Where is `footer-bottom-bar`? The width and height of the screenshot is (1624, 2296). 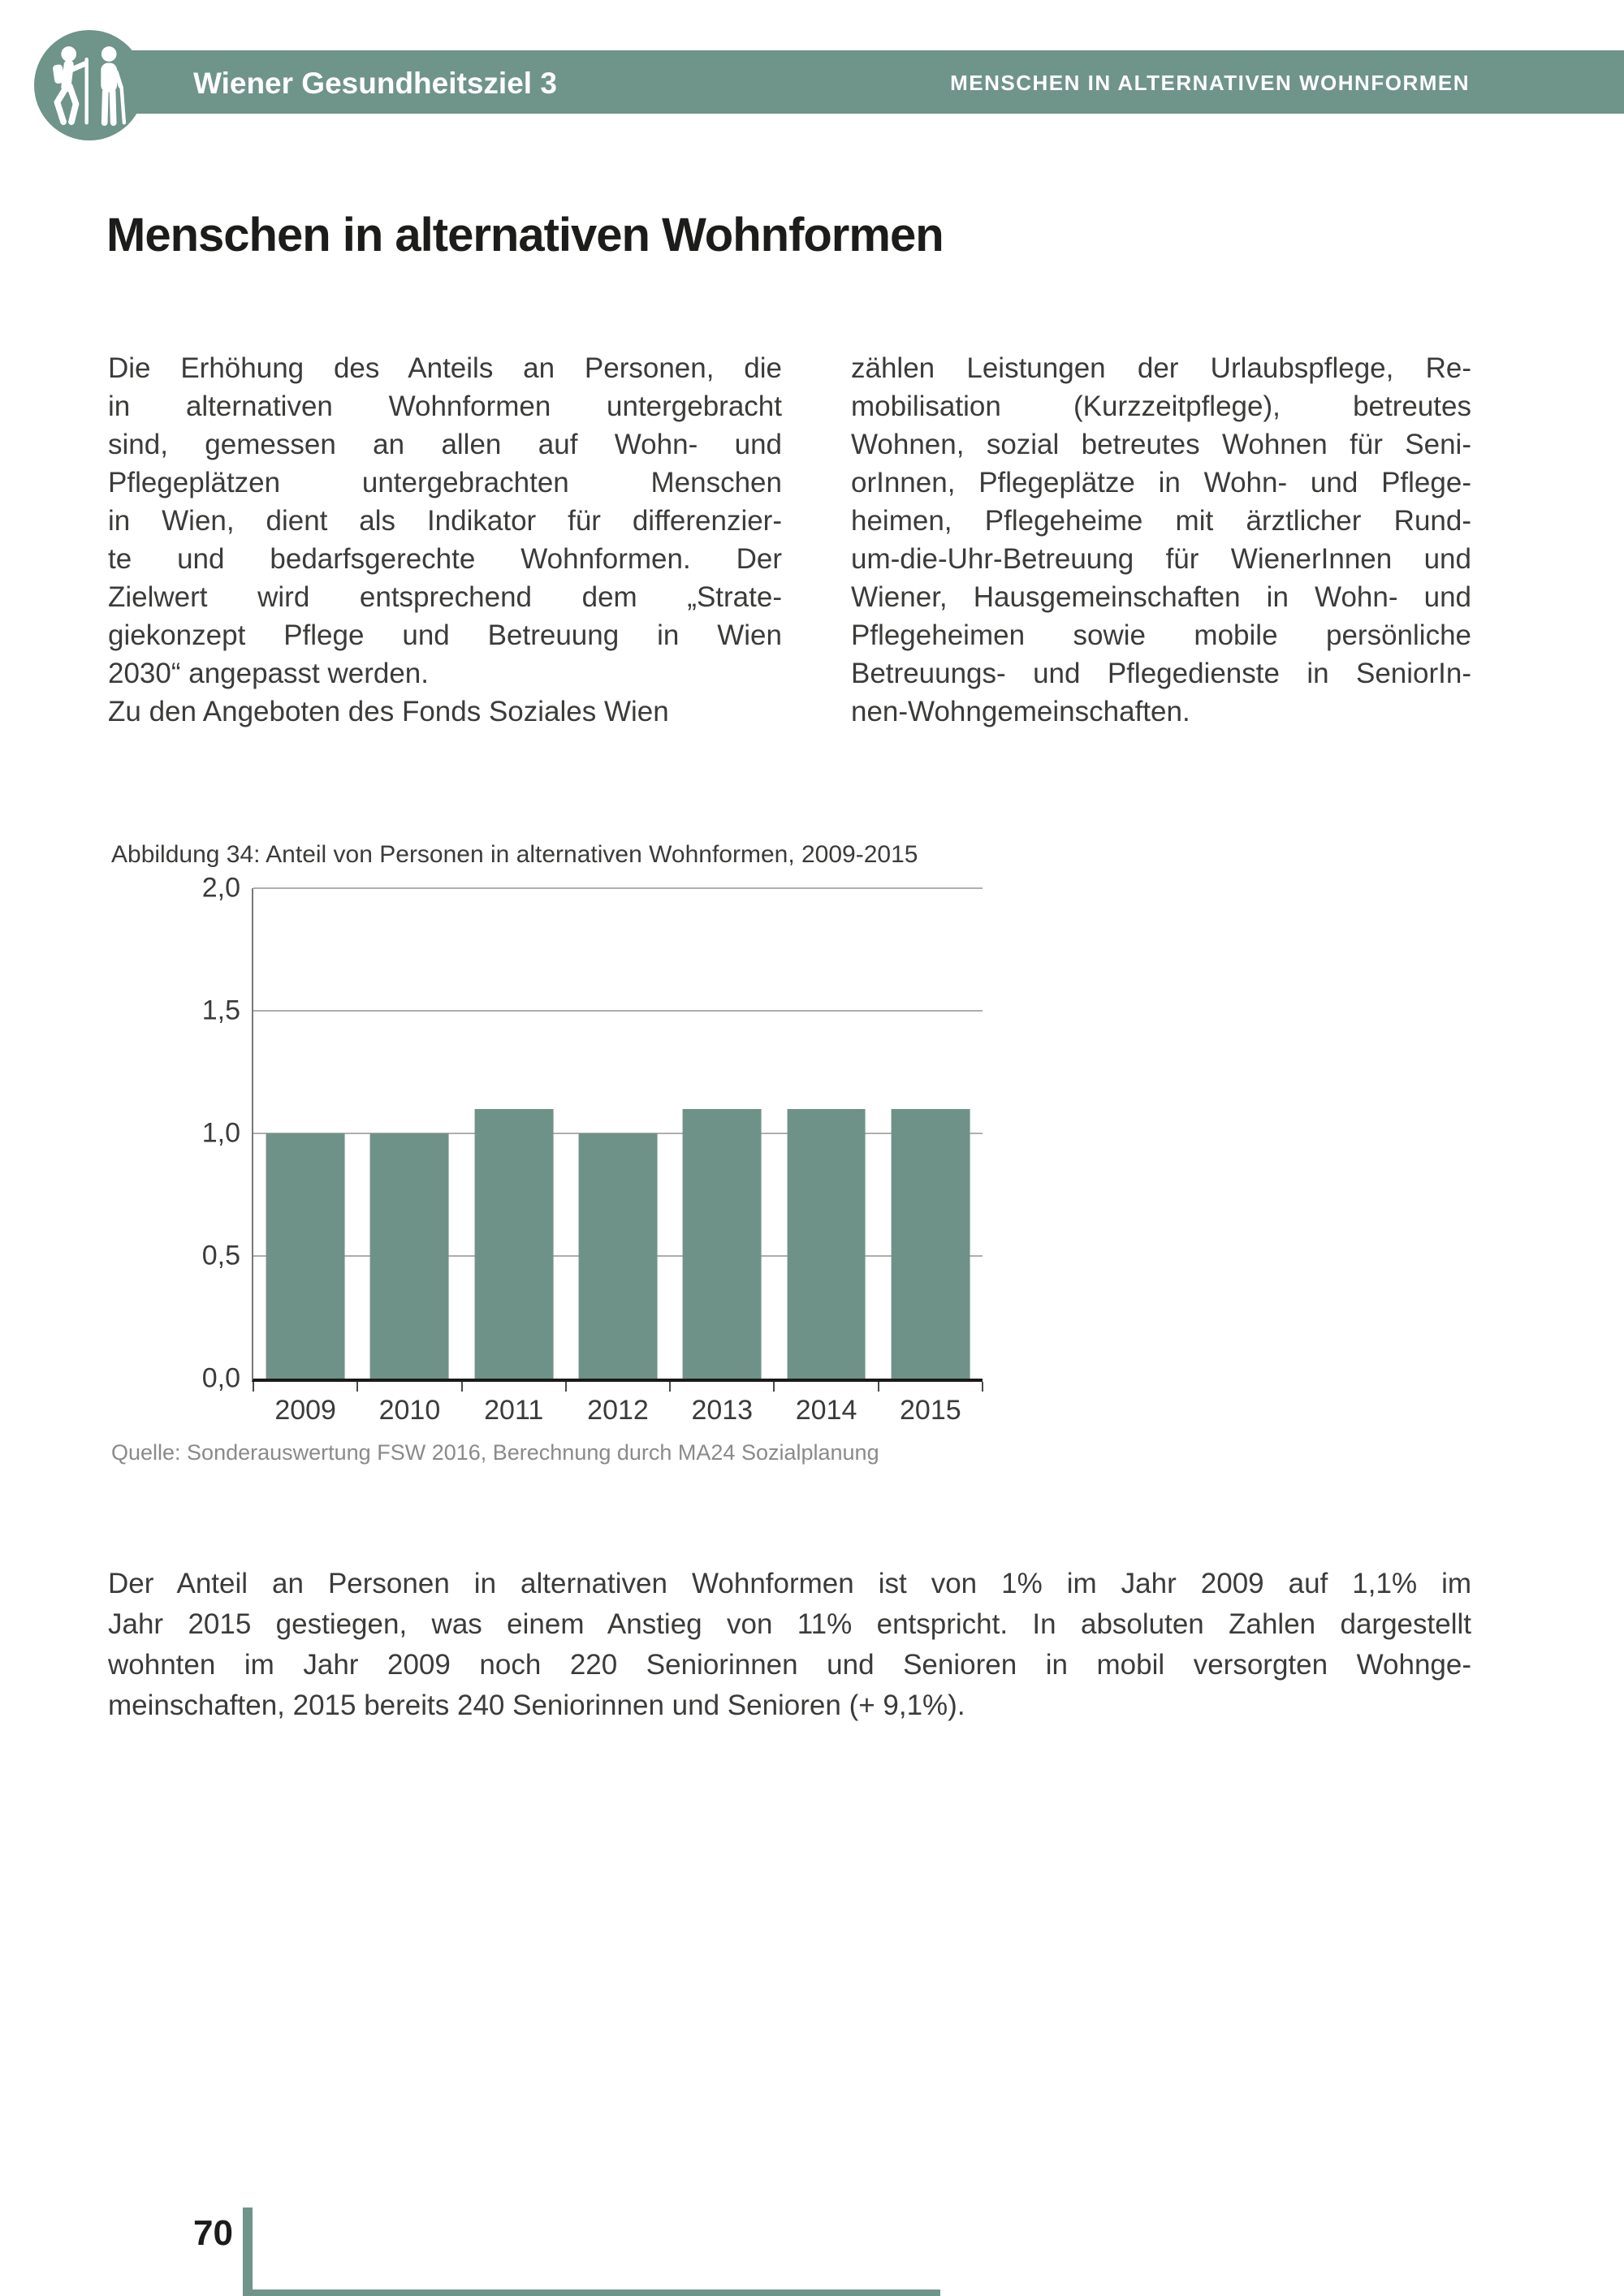
footer-bottom-bar is located at coordinates (596, 2293).